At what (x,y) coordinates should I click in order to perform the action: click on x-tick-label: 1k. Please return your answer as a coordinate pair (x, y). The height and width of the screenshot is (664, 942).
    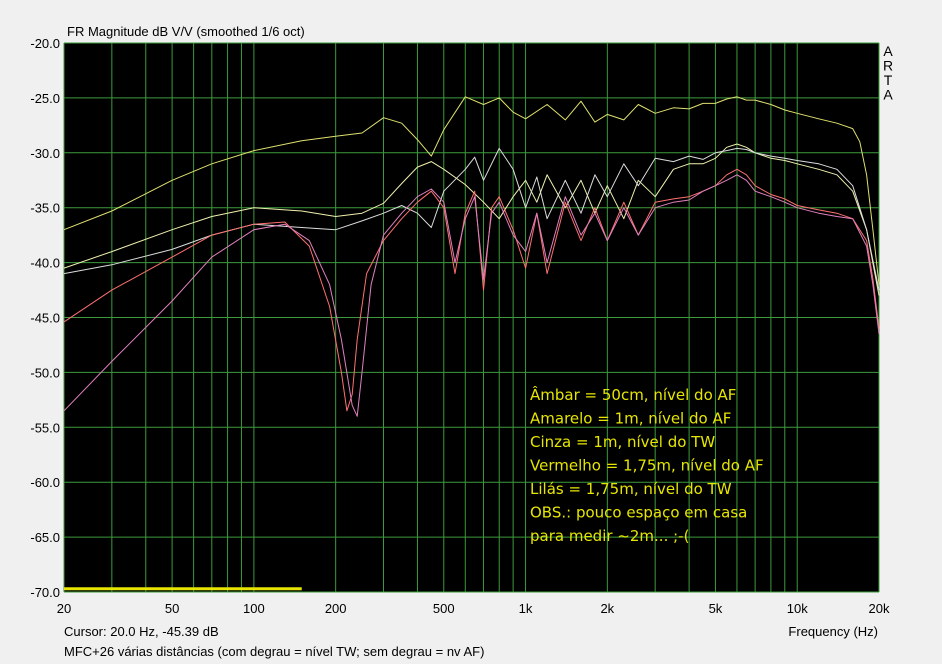
    Looking at the image, I should click on (526, 608).